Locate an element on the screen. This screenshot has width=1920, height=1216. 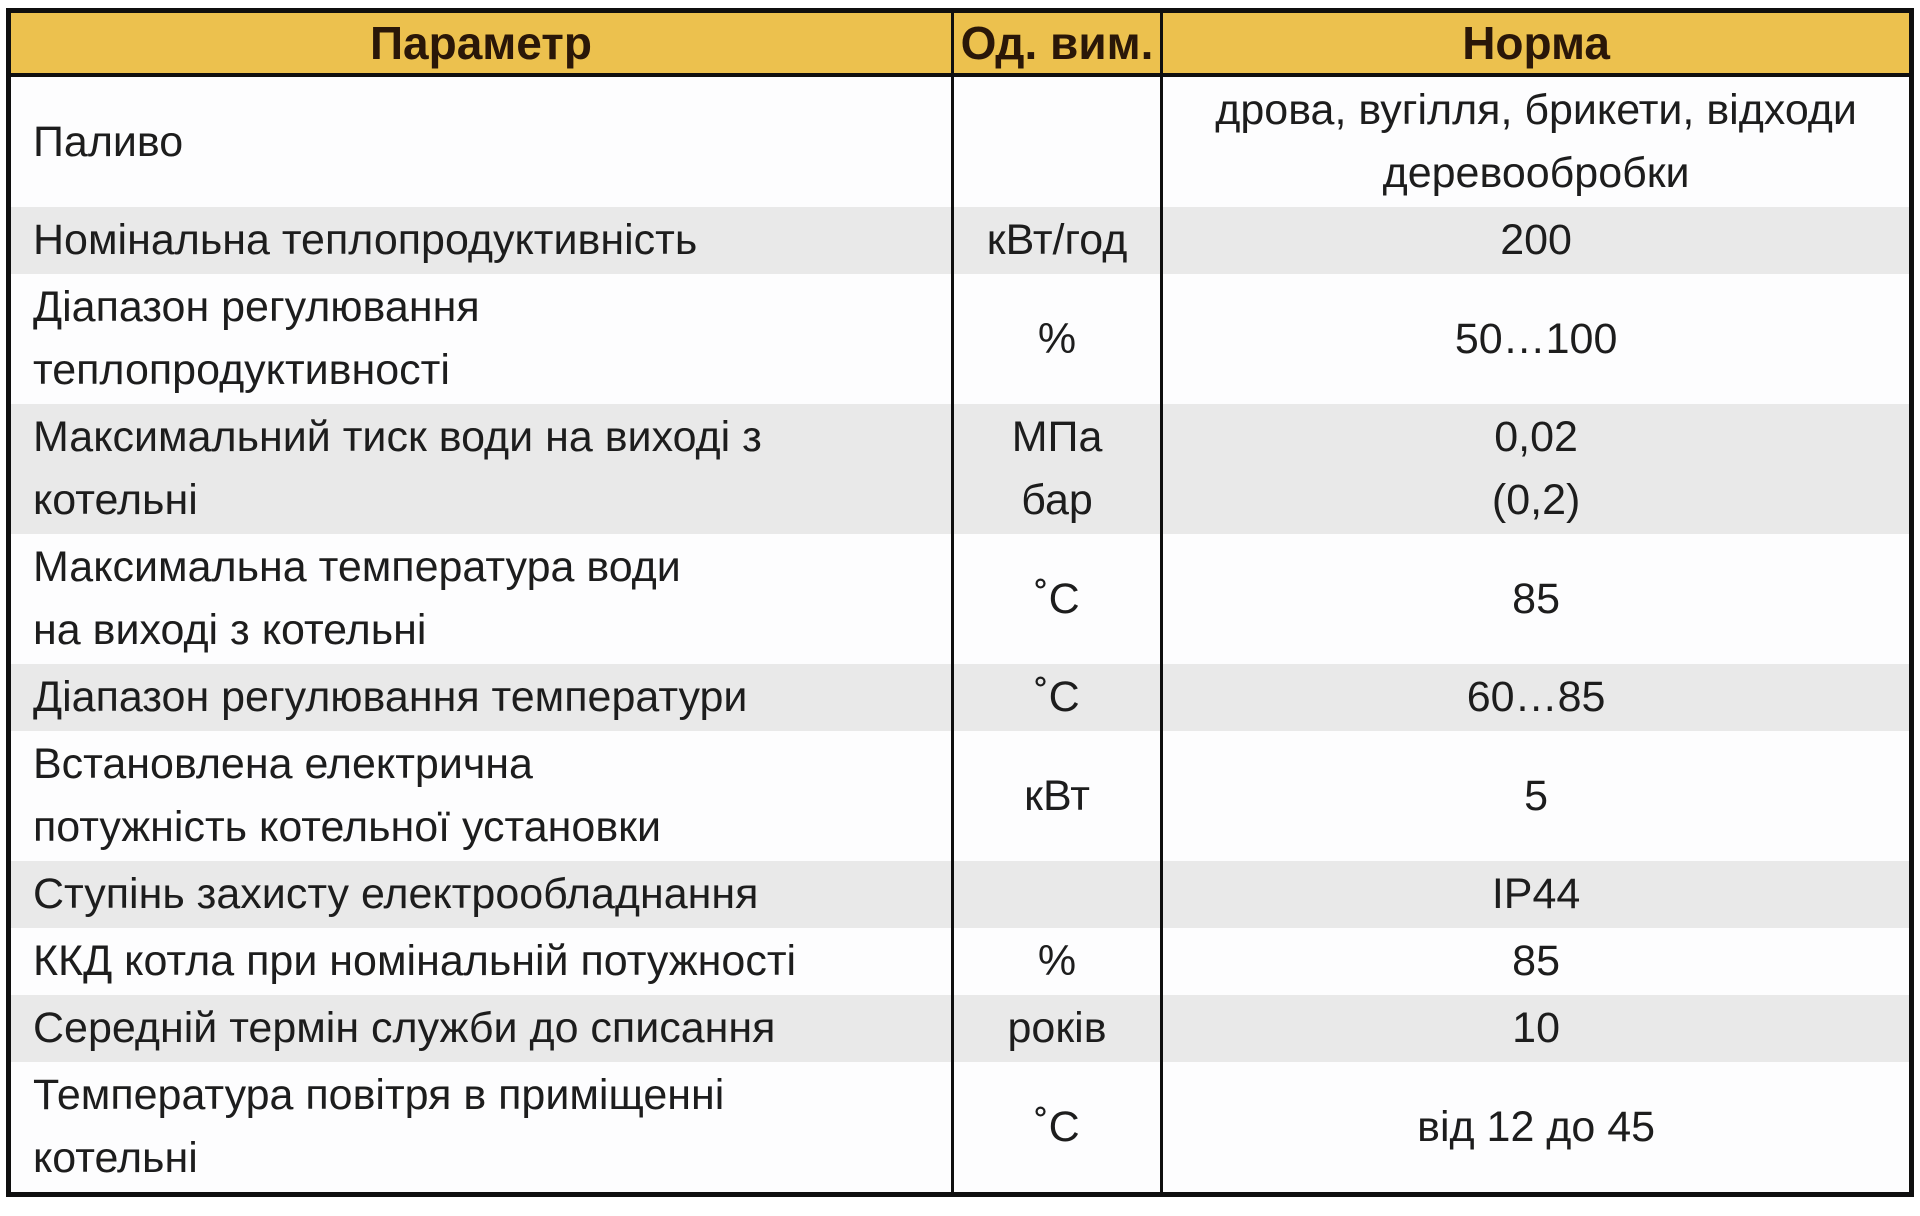
value-cell: 200 is located at coordinates (1536, 240).